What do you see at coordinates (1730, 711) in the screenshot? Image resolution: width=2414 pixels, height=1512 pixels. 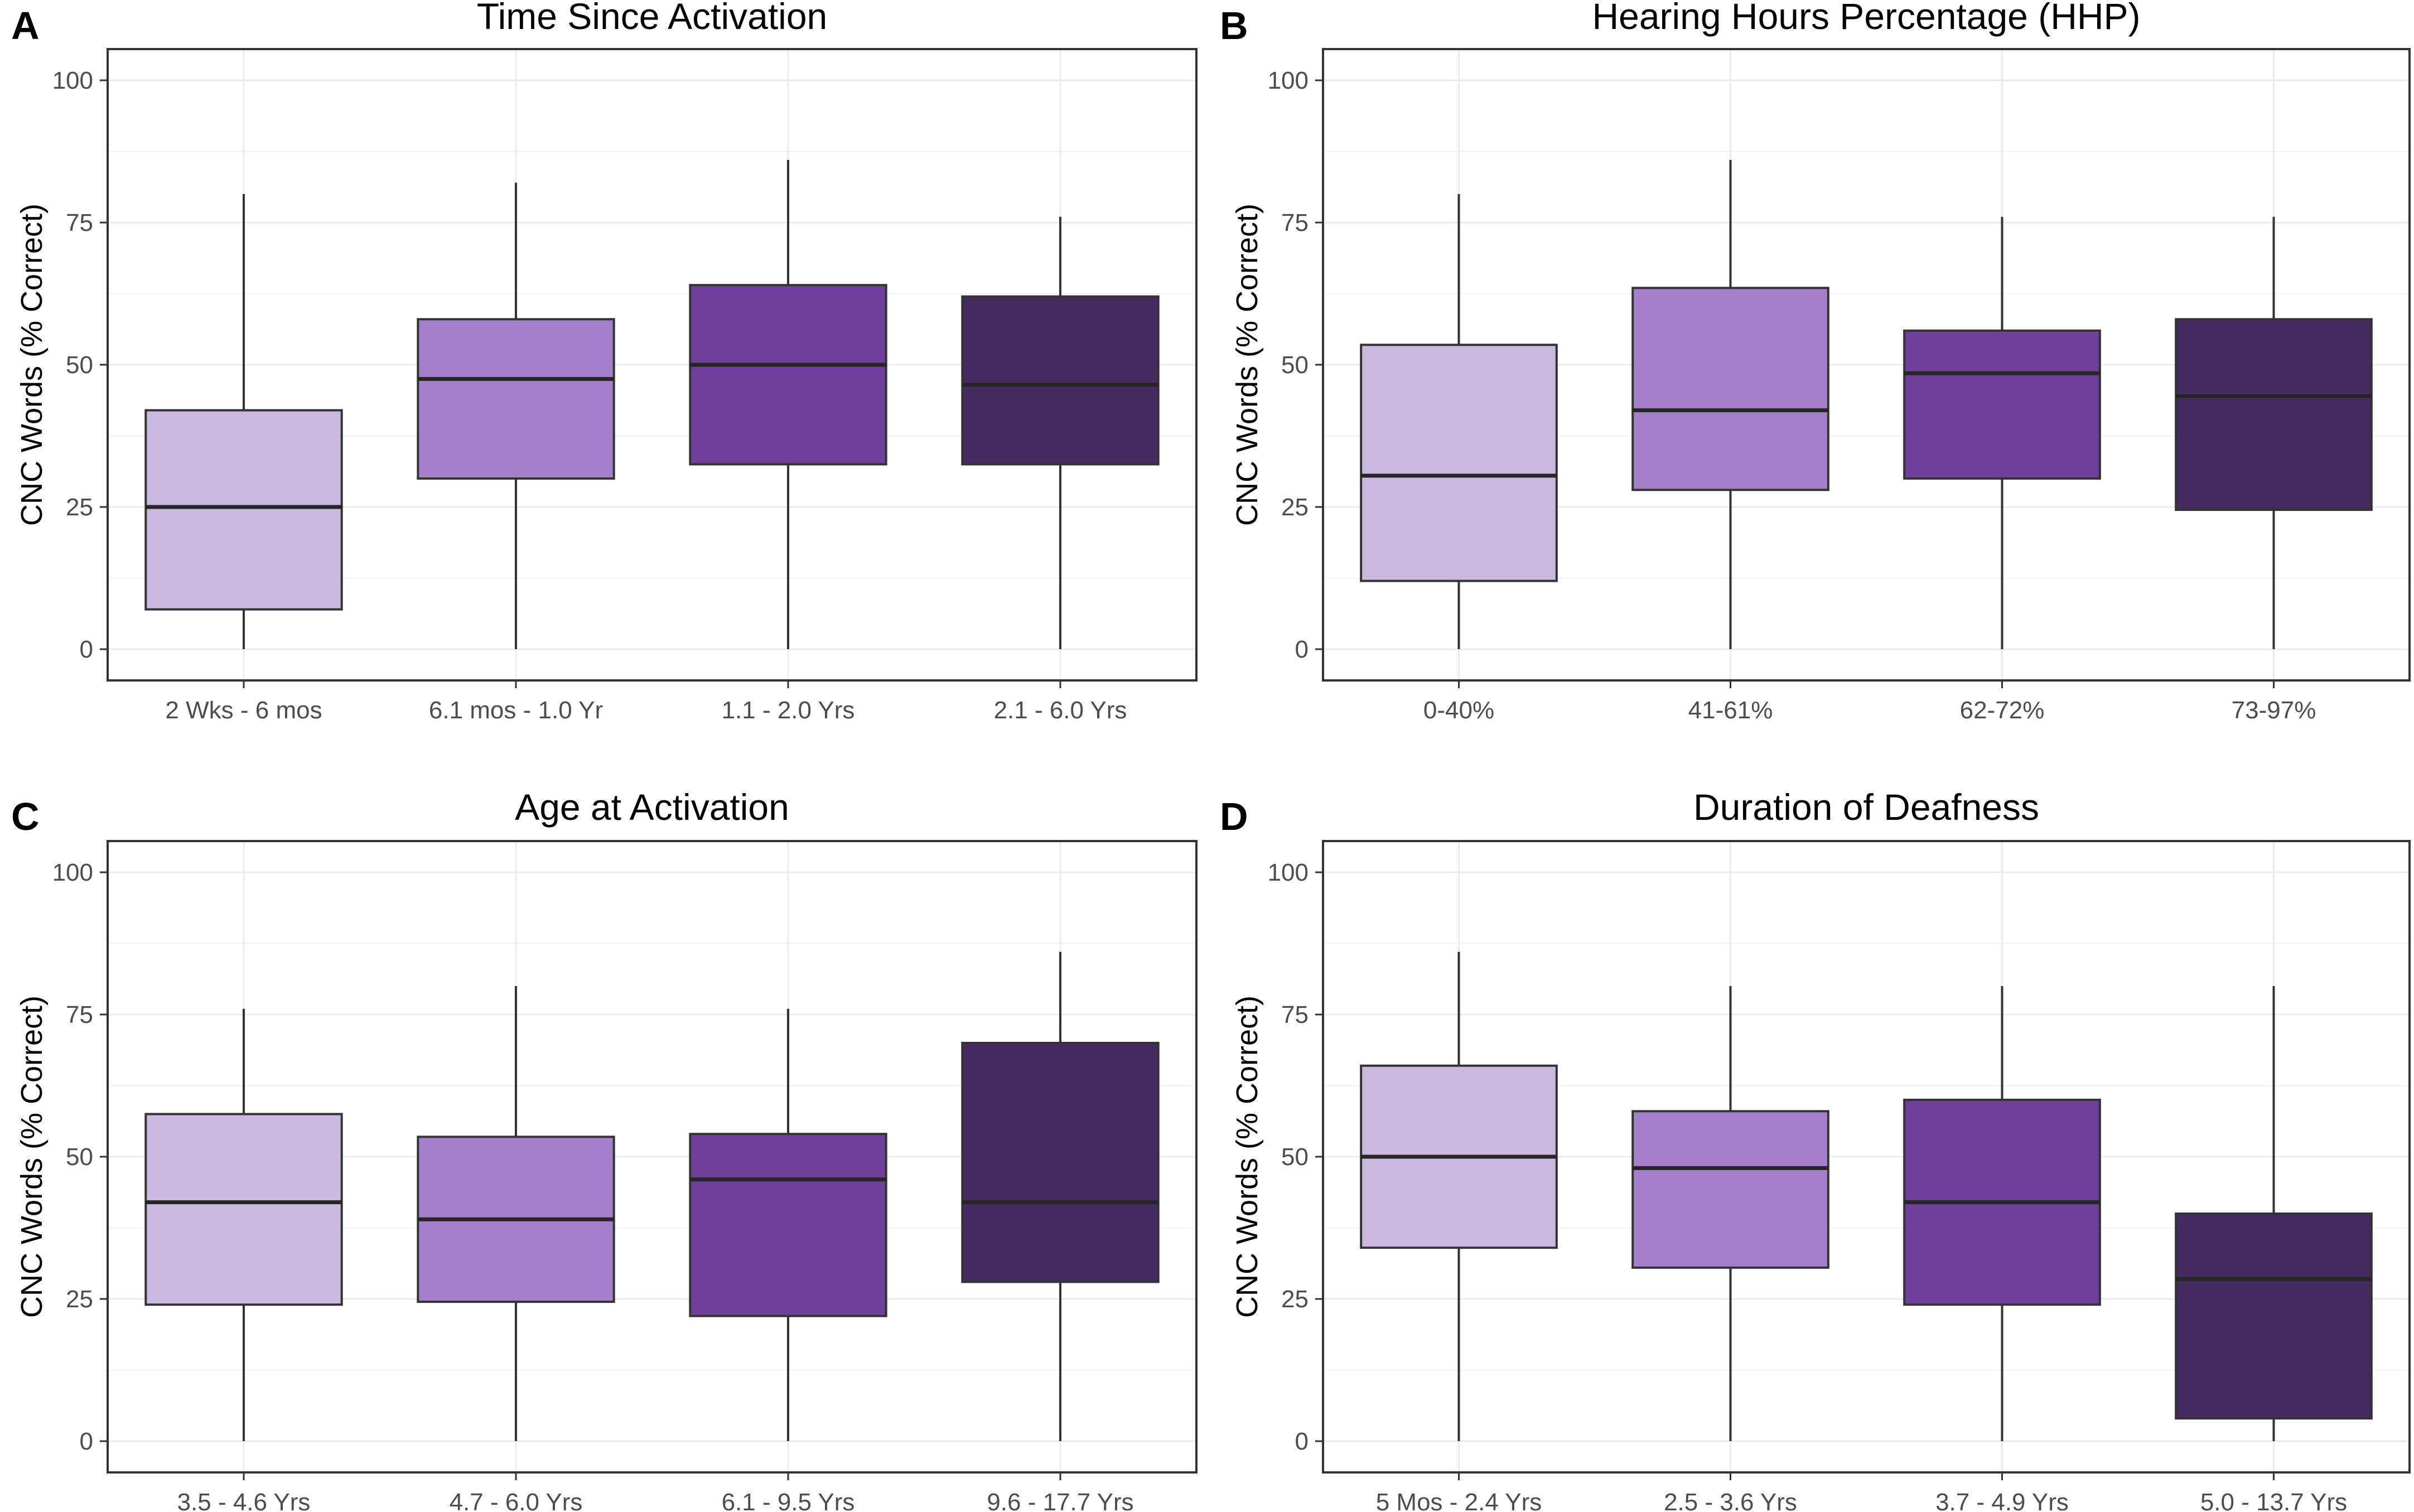 I see `x-tick-label: 41-61%` at bounding box center [1730, 711].